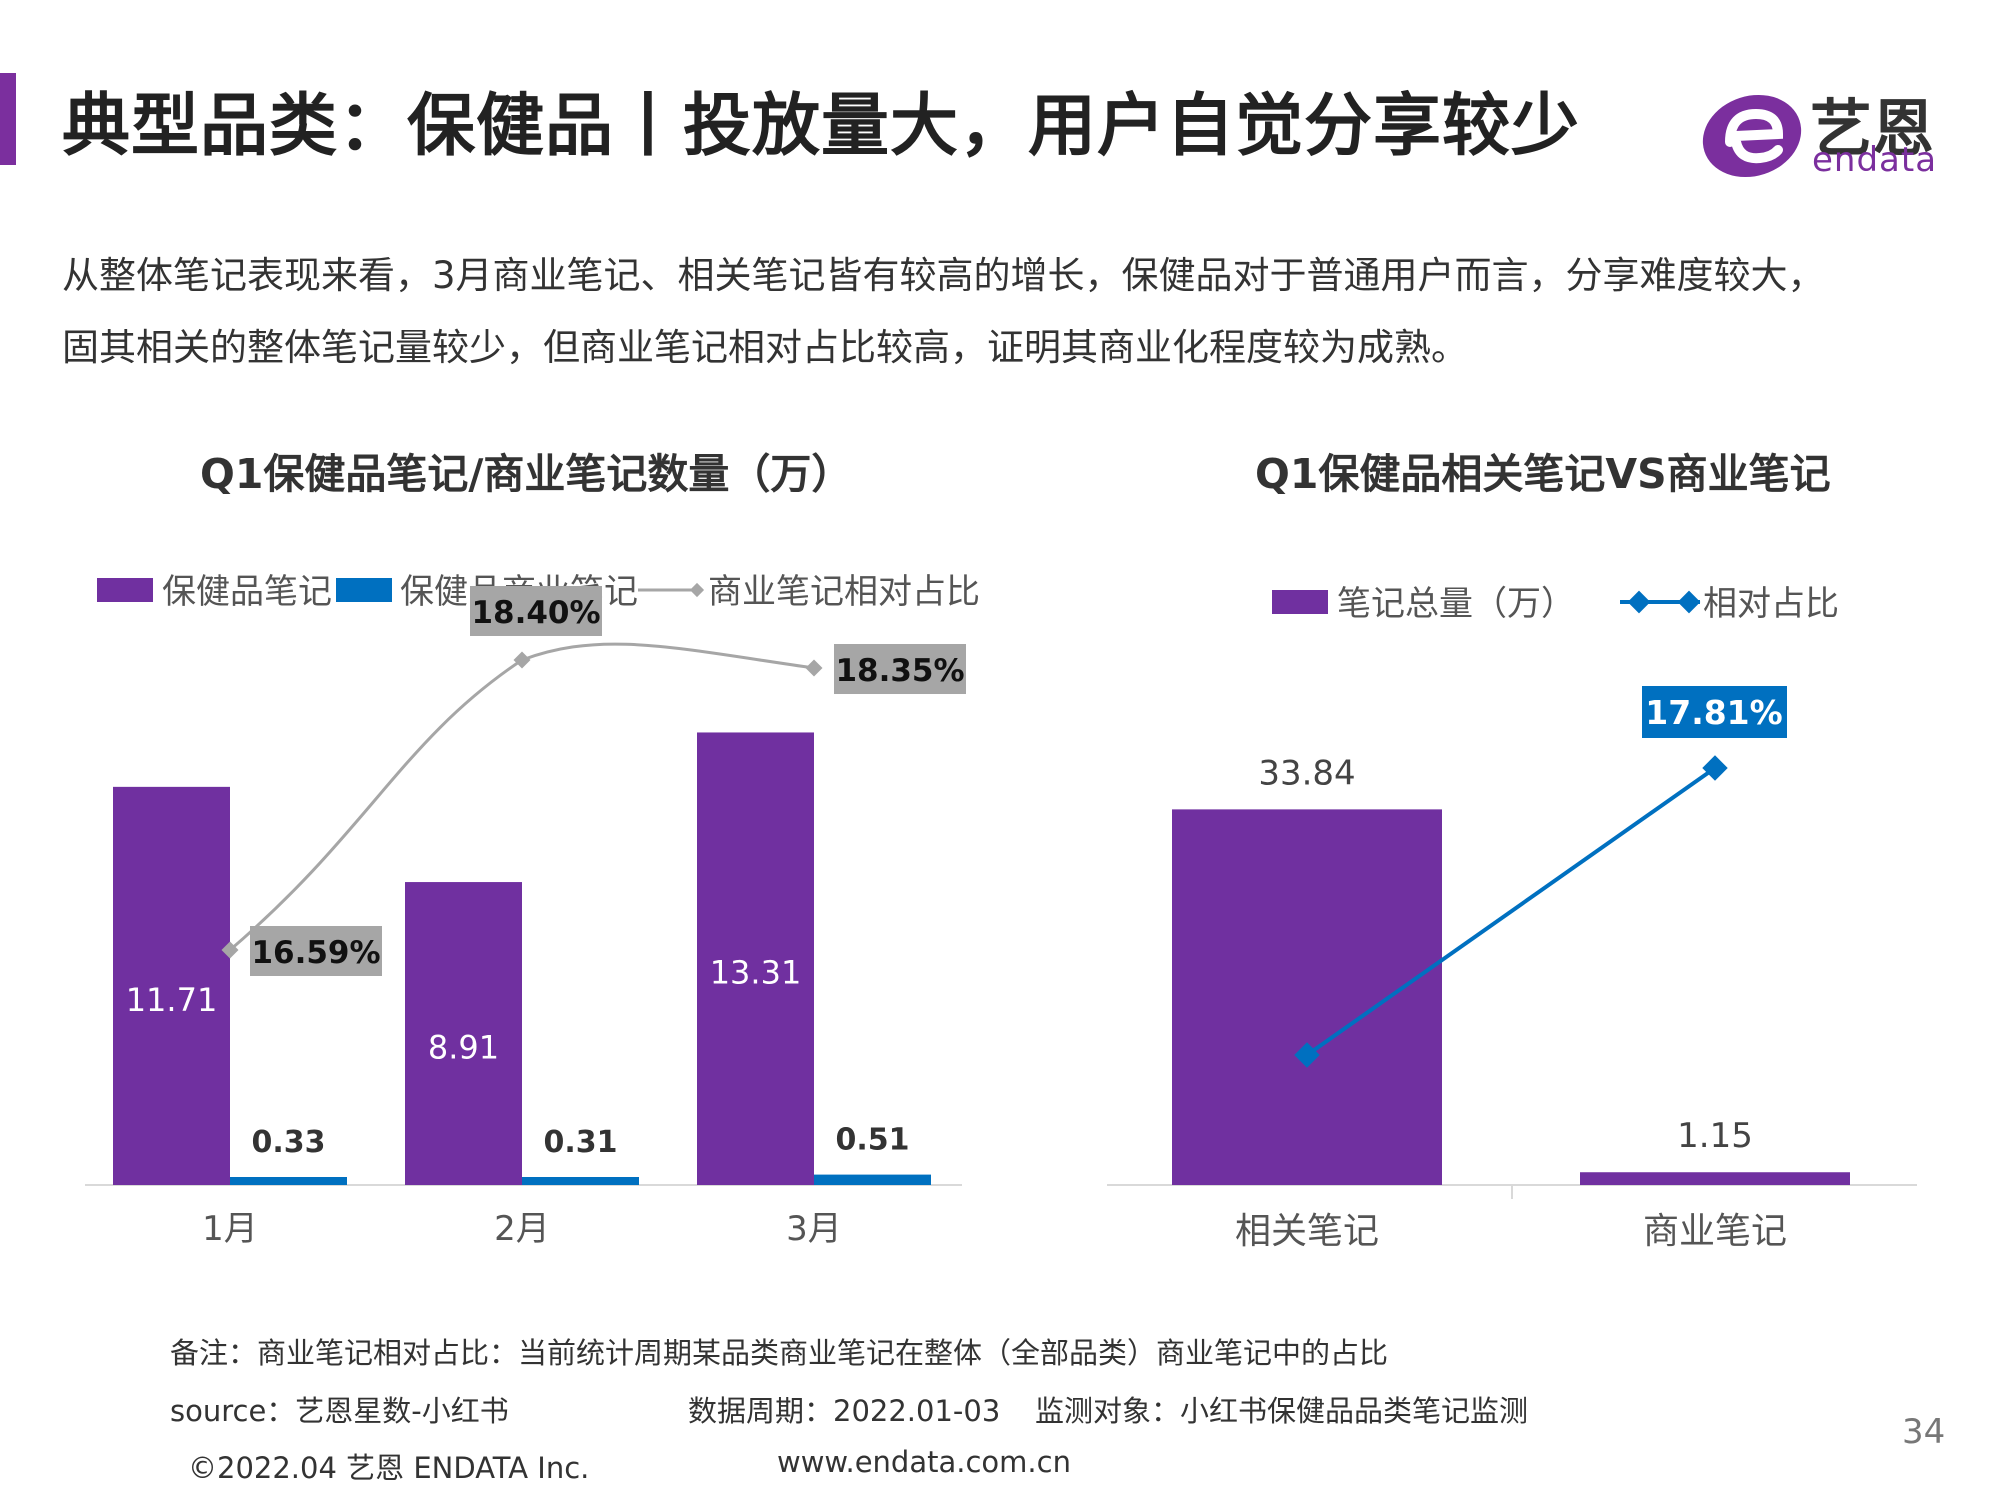 The image size is (2000, 1500). I want to click on bar2-total-value-2: 1.15, so click(1715, 1136).